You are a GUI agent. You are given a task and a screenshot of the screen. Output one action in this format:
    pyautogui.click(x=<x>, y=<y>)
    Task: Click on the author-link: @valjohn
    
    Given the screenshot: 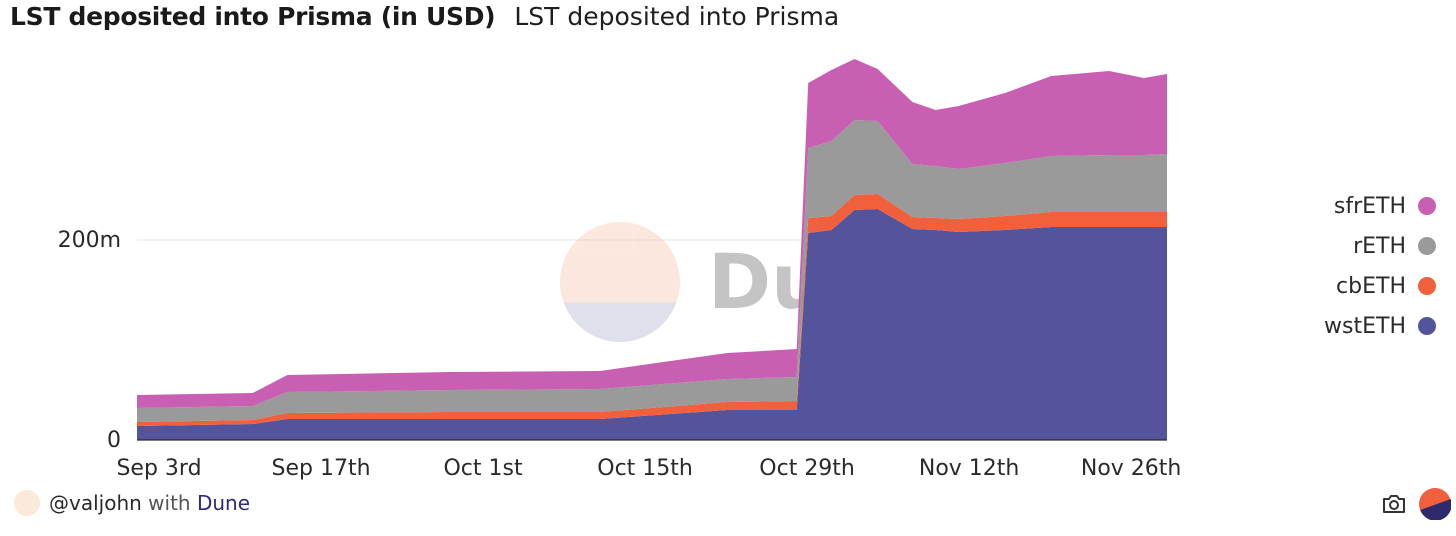 What is the action you would take?
    pyautogui.click(x=95, y=503)
    